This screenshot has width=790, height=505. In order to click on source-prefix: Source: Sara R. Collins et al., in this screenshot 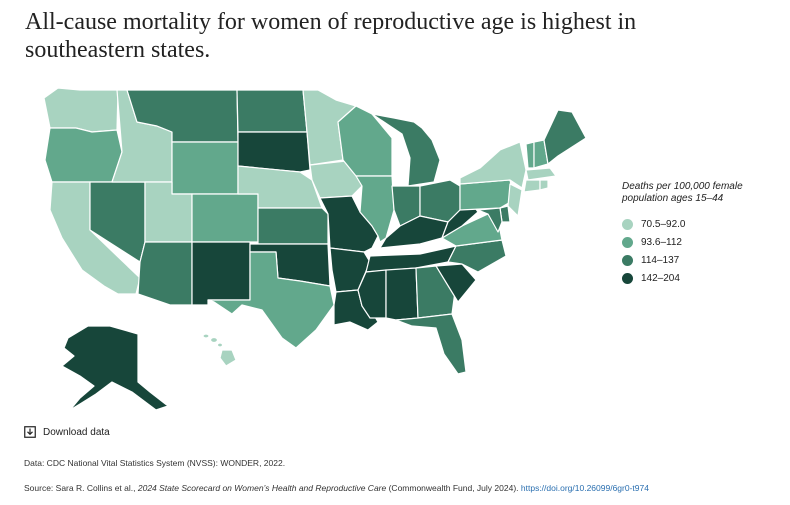, I will do `click(81, 488)`.